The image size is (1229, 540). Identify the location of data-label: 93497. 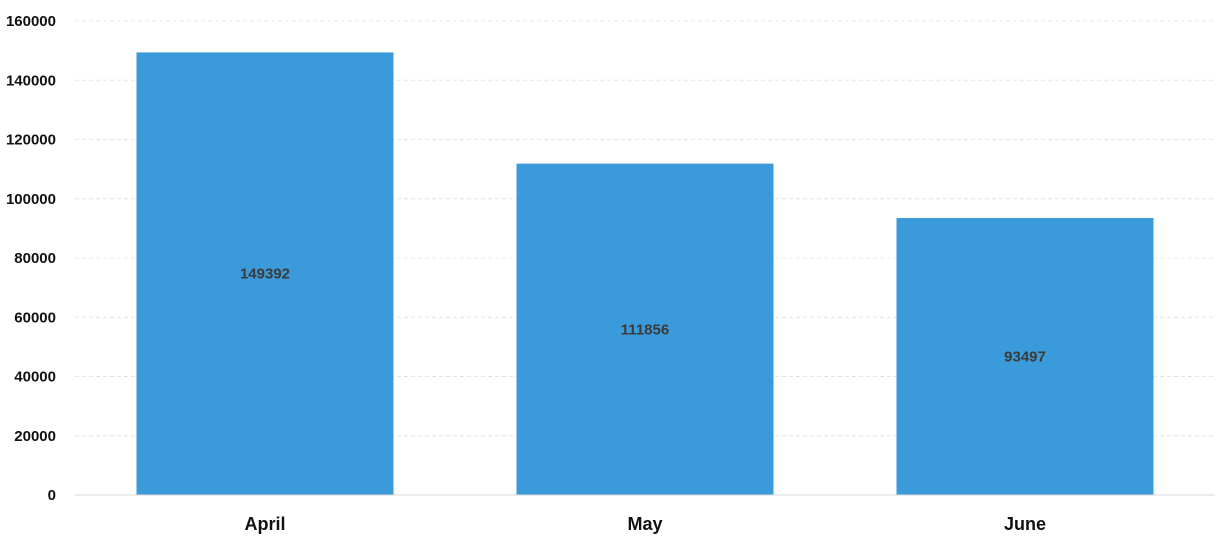
(1025, 357).